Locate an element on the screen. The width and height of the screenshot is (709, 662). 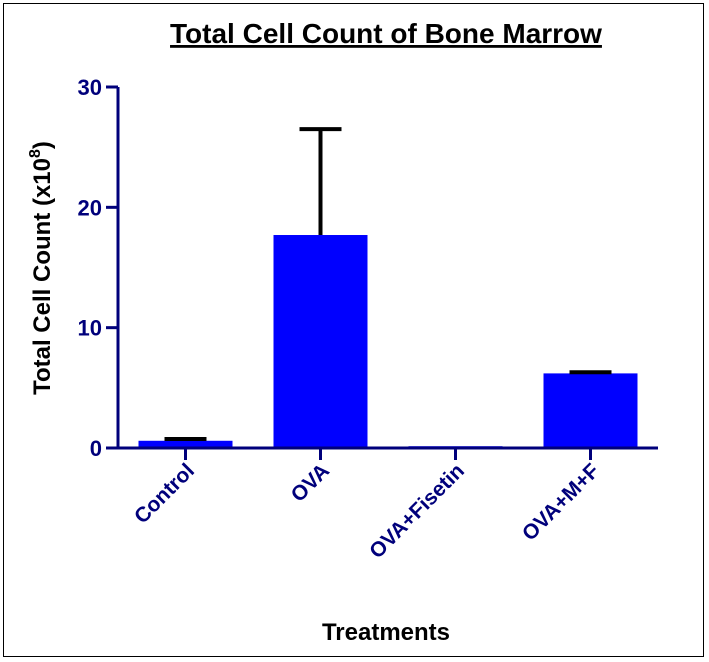
y-tick-label: 0 is located at coordinates (96, 448).